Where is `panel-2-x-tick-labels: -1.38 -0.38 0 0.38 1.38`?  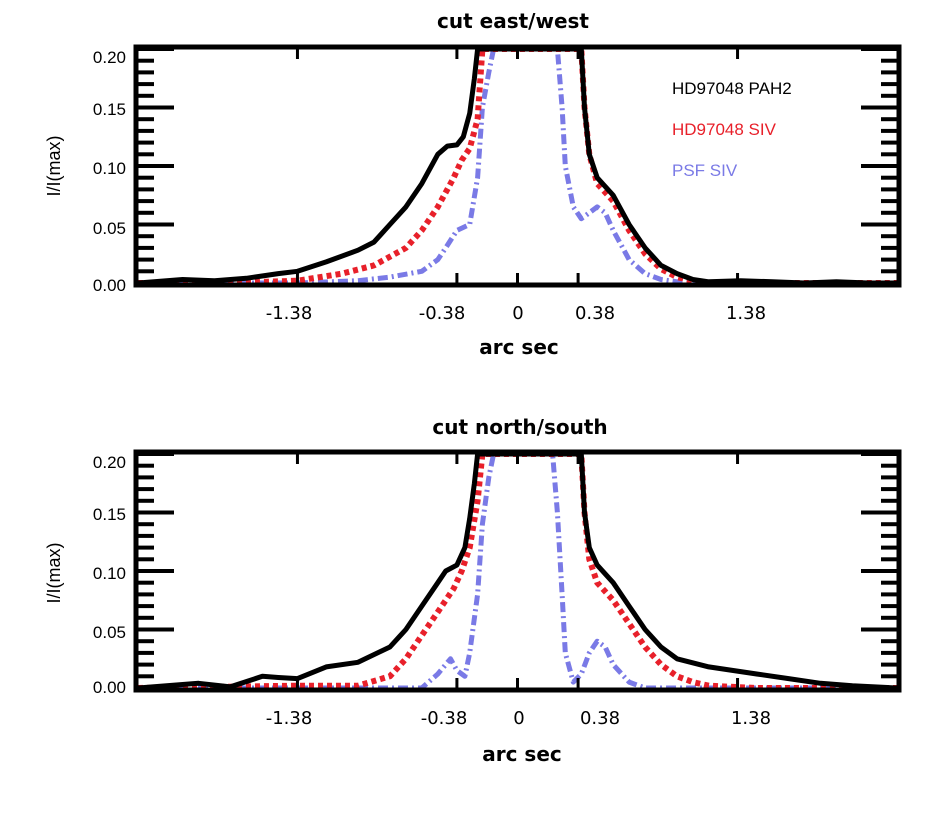
panel-2-x-tick-labels: -1.38 -0.38 0 0.38 1.38 is located at coordinates (518, 718).